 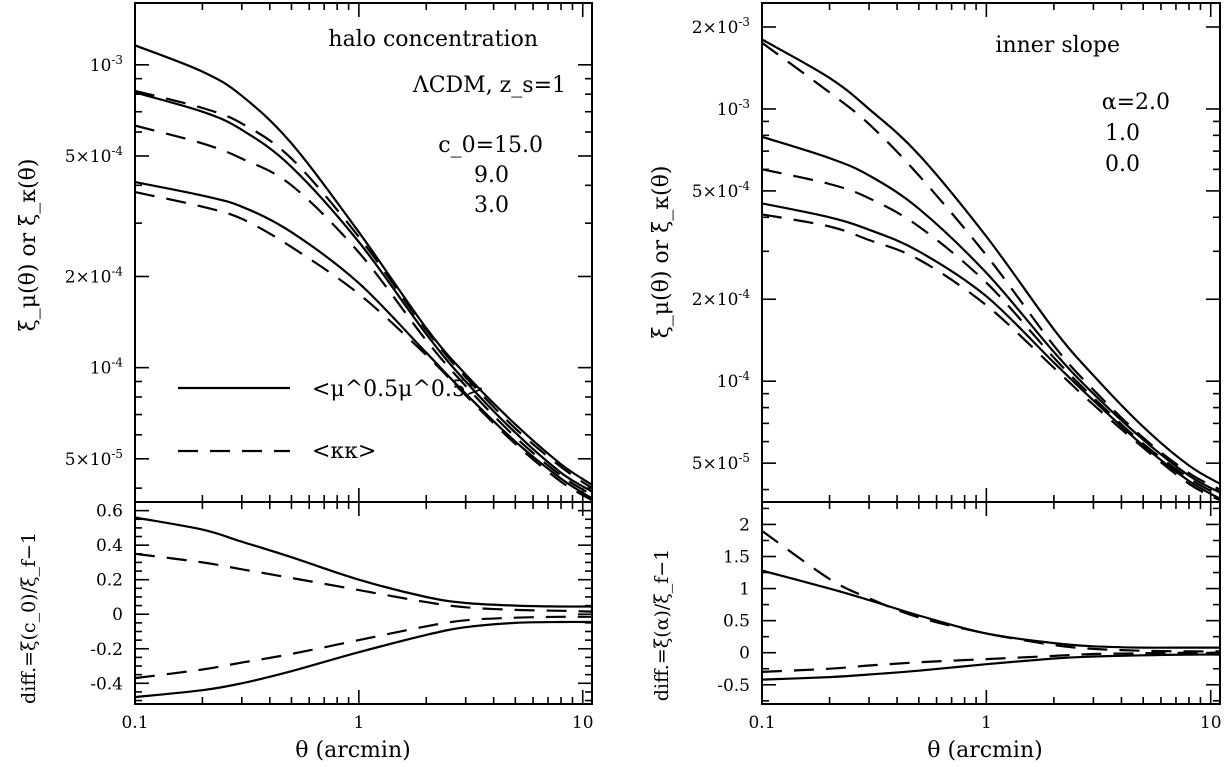 I want to click on left-xlabel: θ (arcmin), so click(x=352, y=750).